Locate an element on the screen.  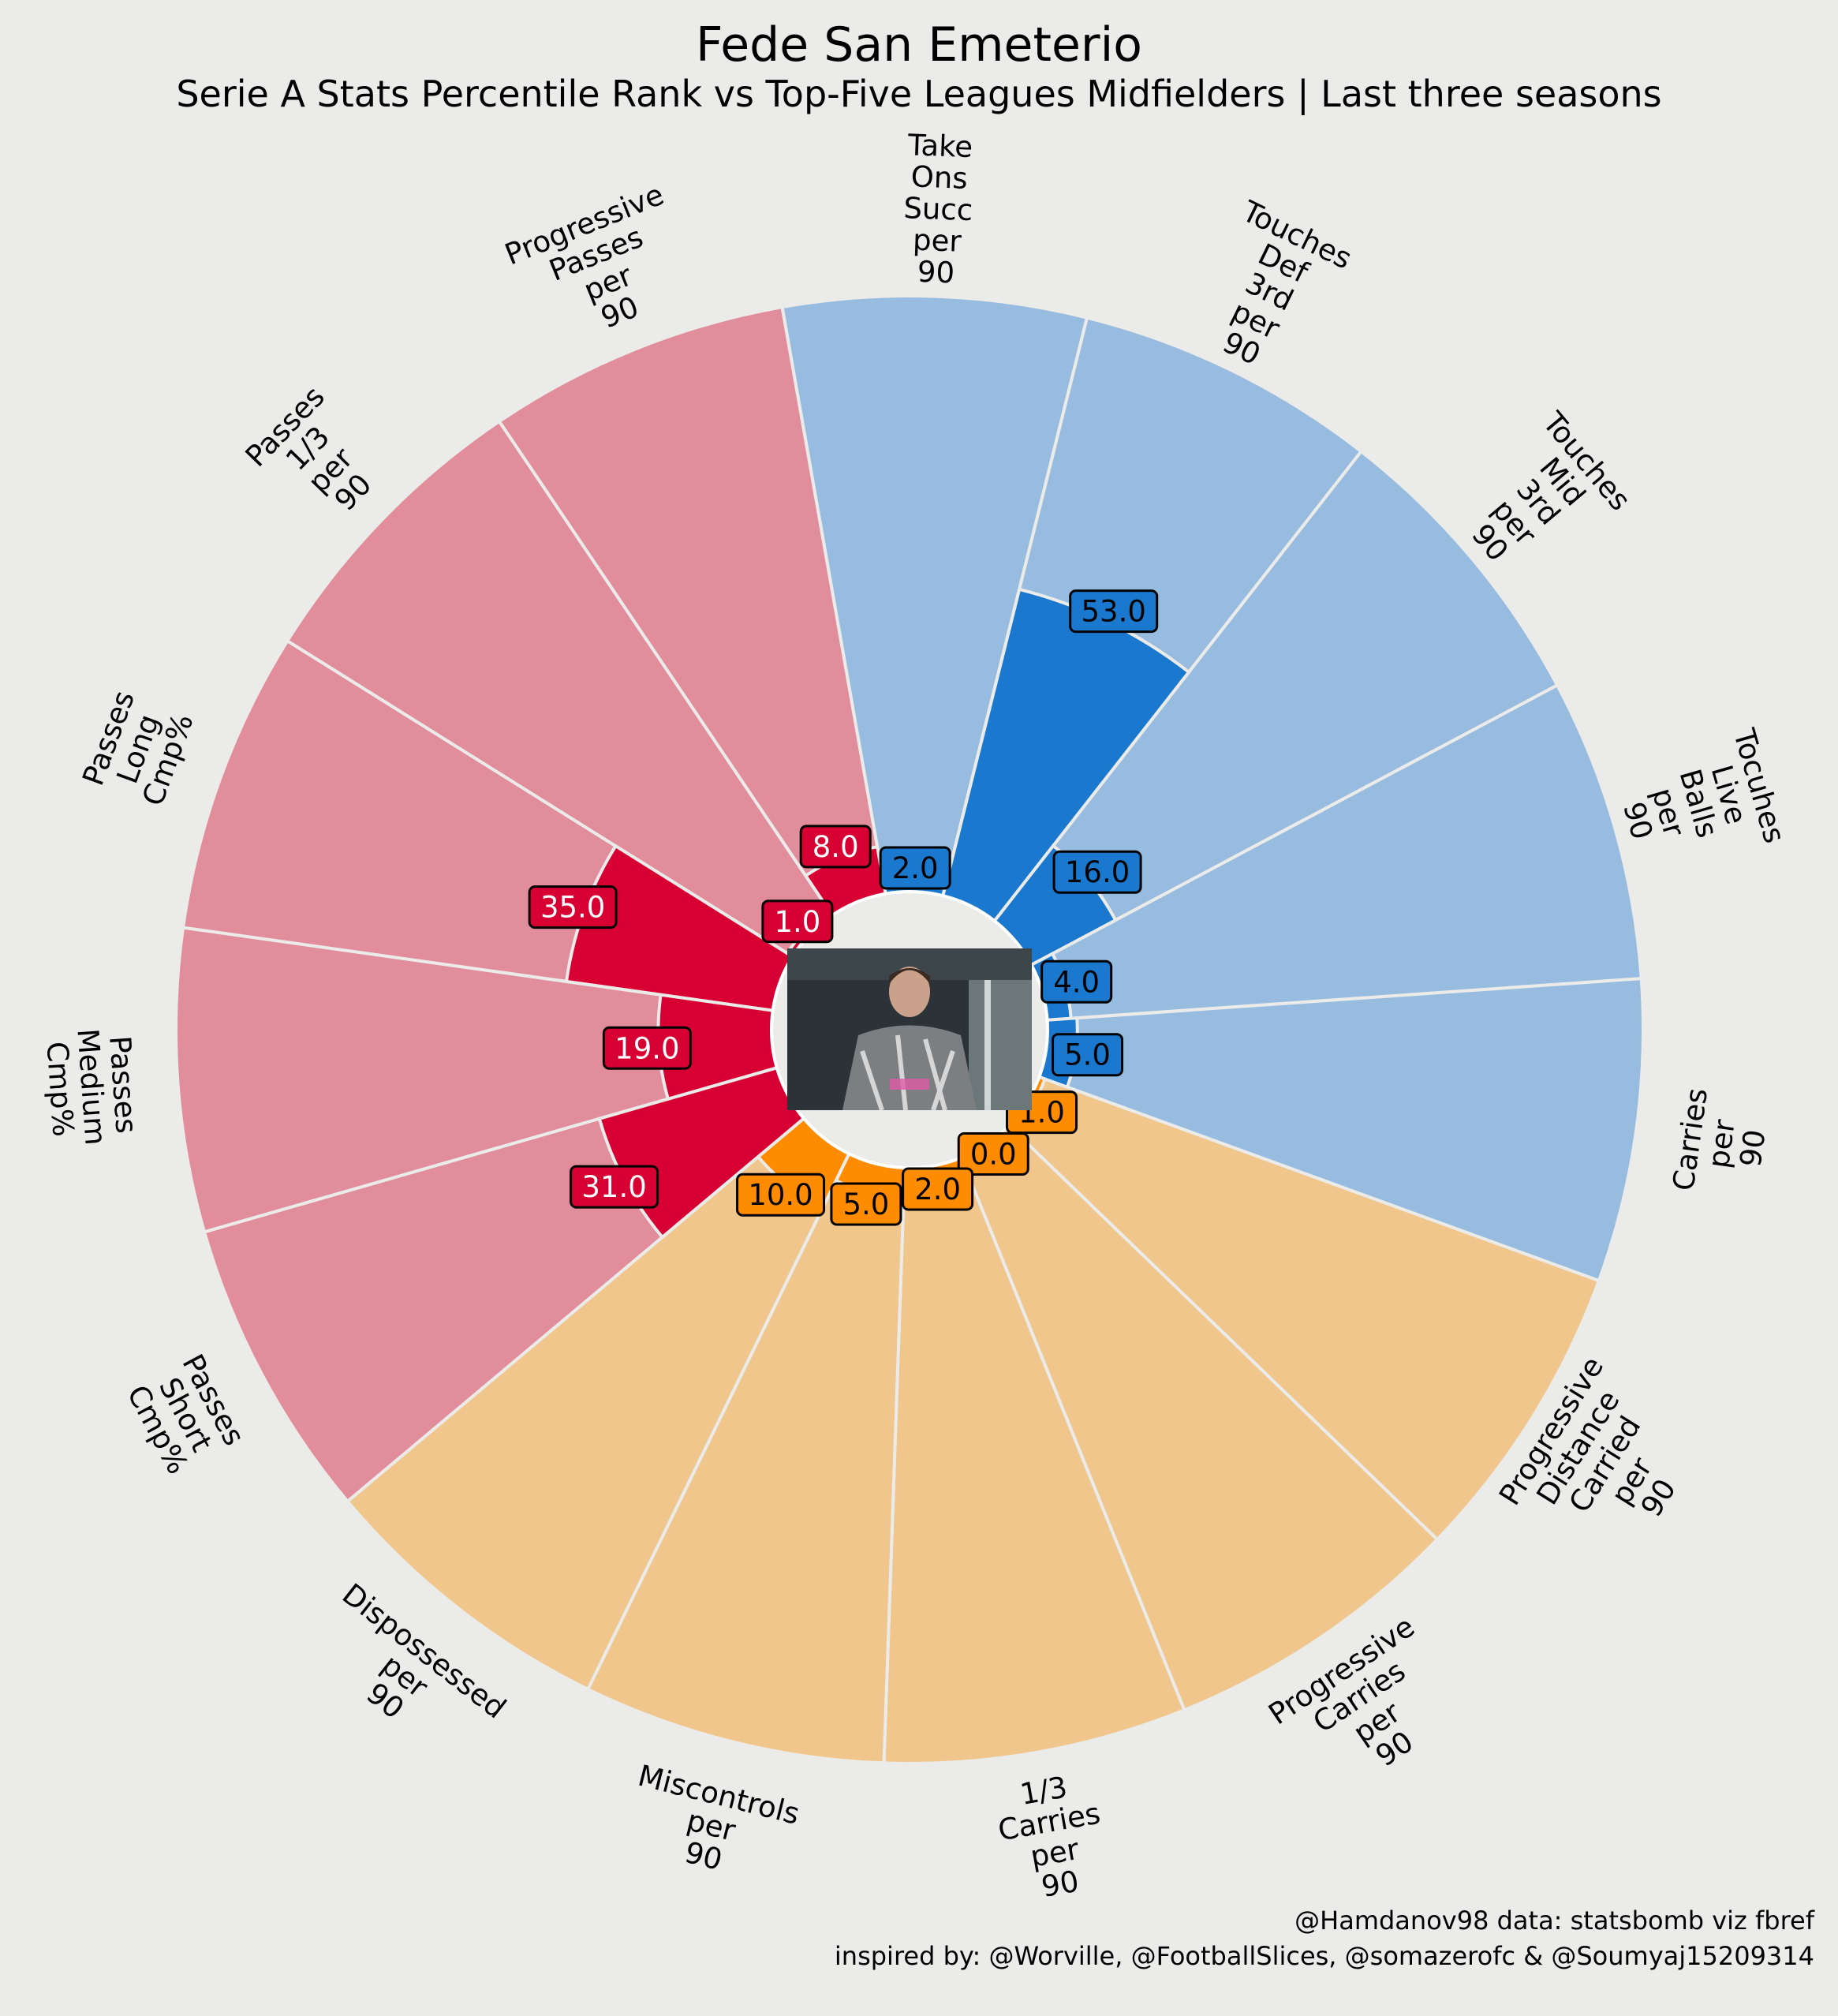
chart-title: Fede San Emeterio is located at coordinates (919, 45).